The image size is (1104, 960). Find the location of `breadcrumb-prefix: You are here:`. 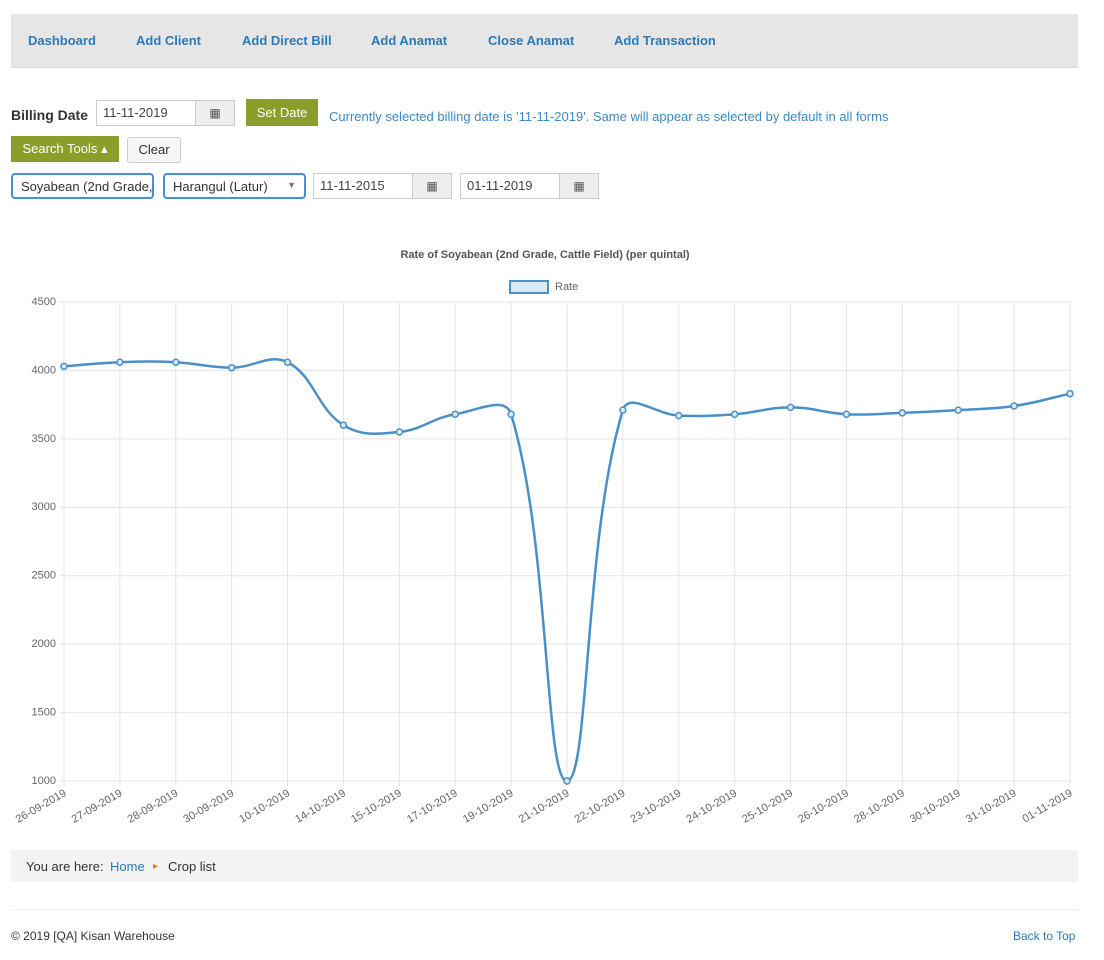

breadcrumb-prefix: You are here: is located at coordinates (65, 866).